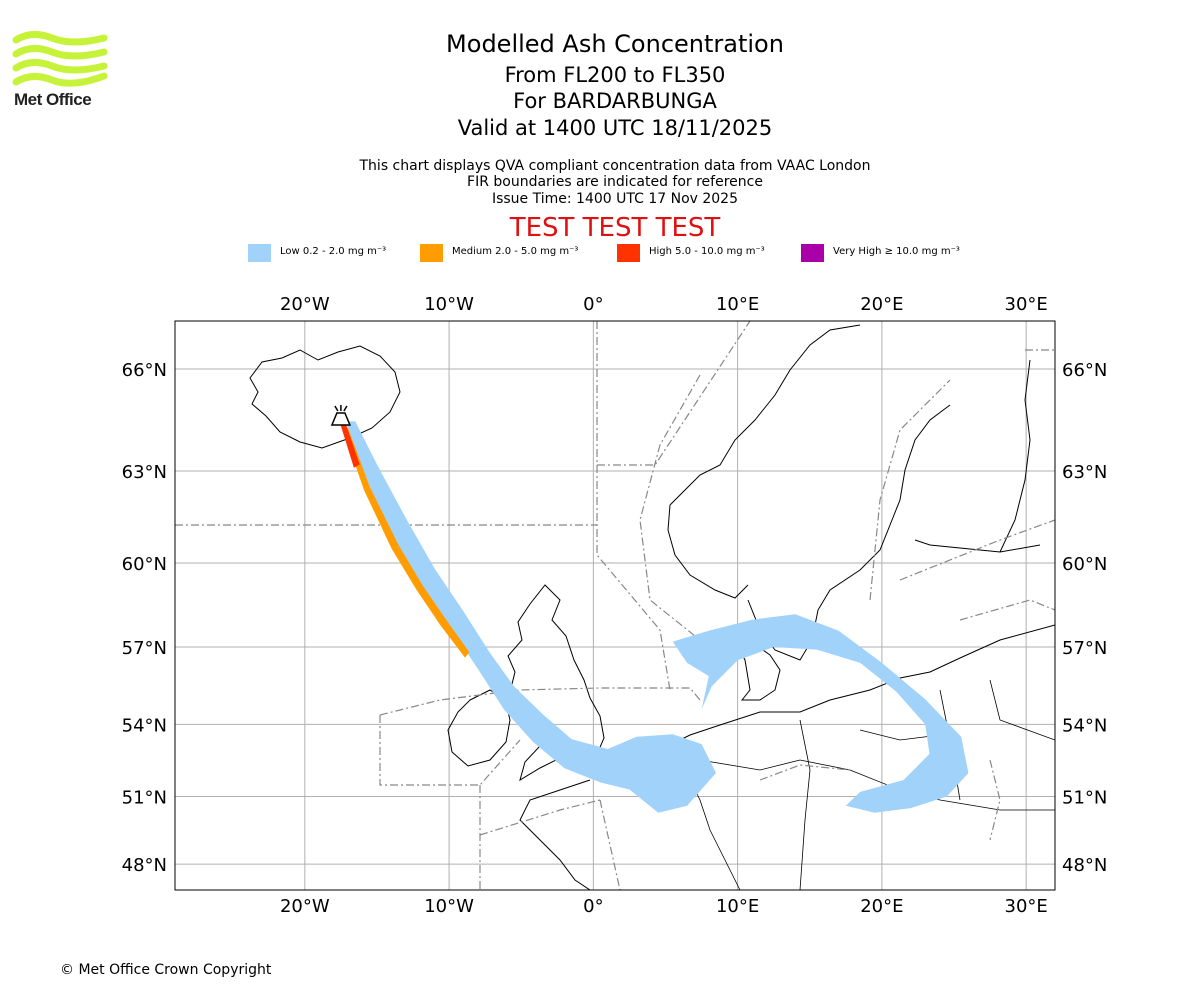 The image size is (1200, 1000). I want to click on volcano-subtitle: For BARDARBUNGA, so click(615, 101).